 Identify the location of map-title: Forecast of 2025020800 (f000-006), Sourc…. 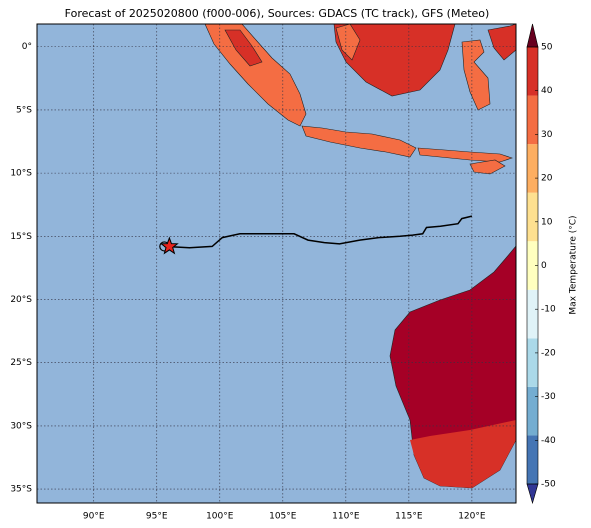
(277, 13).